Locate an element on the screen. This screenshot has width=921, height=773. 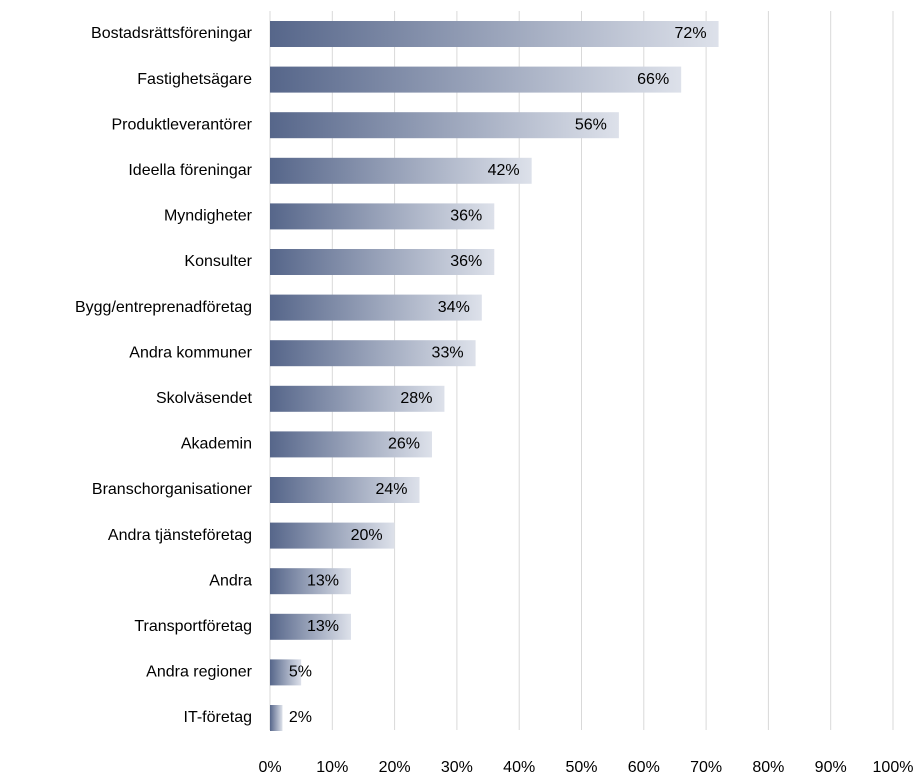
y-tick-label: Ideella föreningar is located at coordinates (190, 170).